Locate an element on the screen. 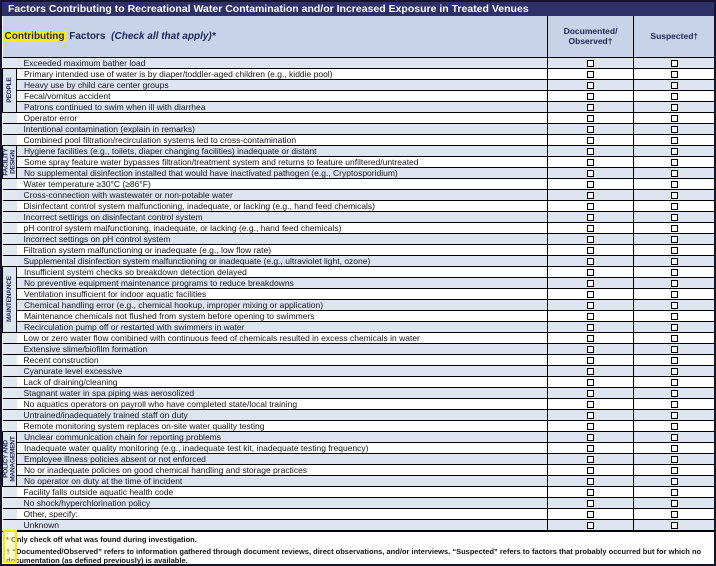 The height and width of the screenshot is (566, 716). table-row: Exceeded maximum bather load is located at coordinates (358, 63).